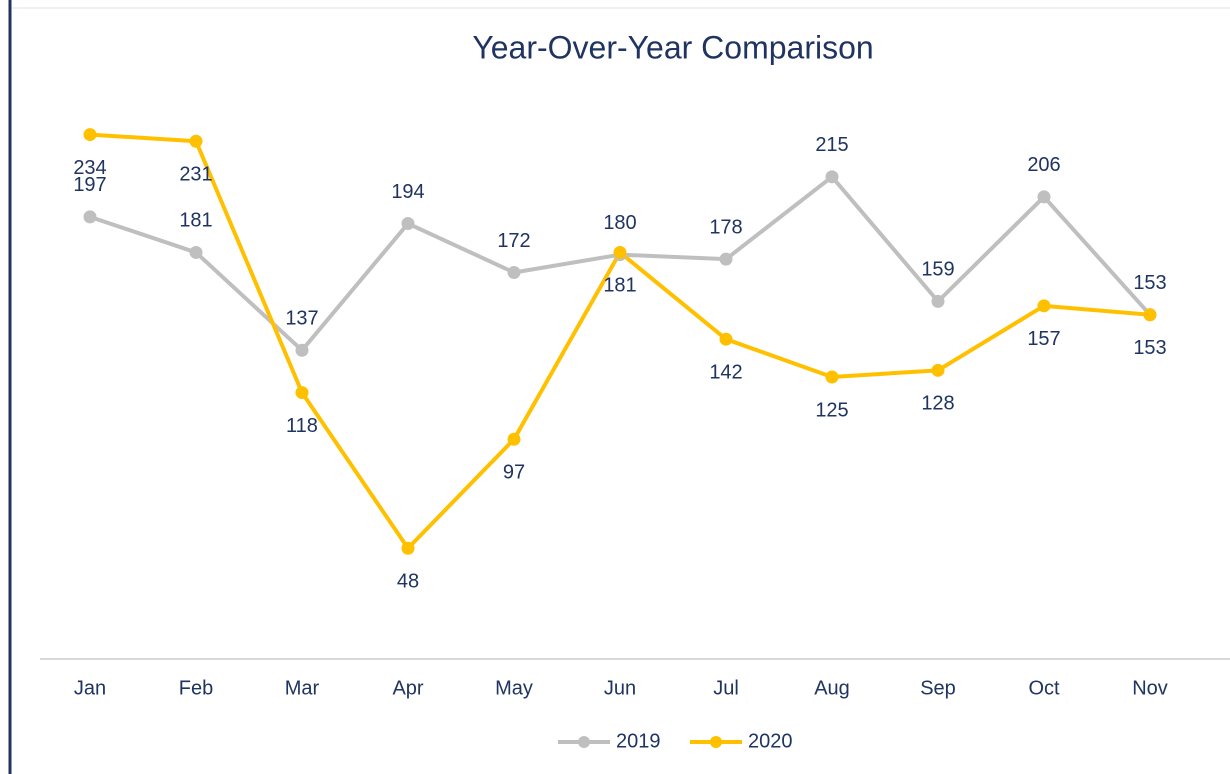 Image resolution: width=1230 pixels, height=774 pixels. What do you see at coordinates (832, 688) in the screenshot?
I see `x-tick-label: Aug` at bounding box center [832, 688].